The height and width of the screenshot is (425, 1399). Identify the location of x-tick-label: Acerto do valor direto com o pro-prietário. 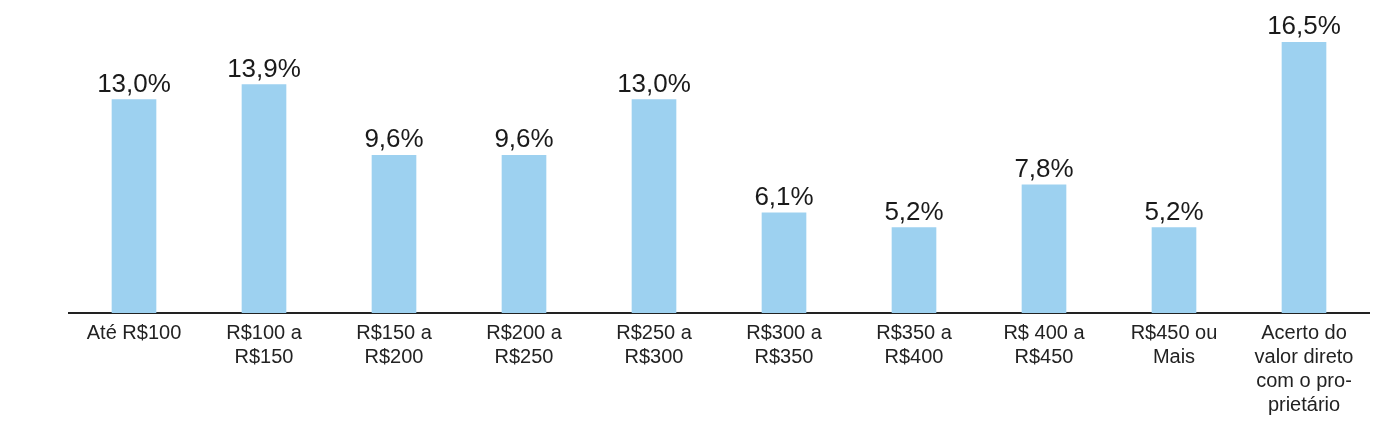
(1304, 367).